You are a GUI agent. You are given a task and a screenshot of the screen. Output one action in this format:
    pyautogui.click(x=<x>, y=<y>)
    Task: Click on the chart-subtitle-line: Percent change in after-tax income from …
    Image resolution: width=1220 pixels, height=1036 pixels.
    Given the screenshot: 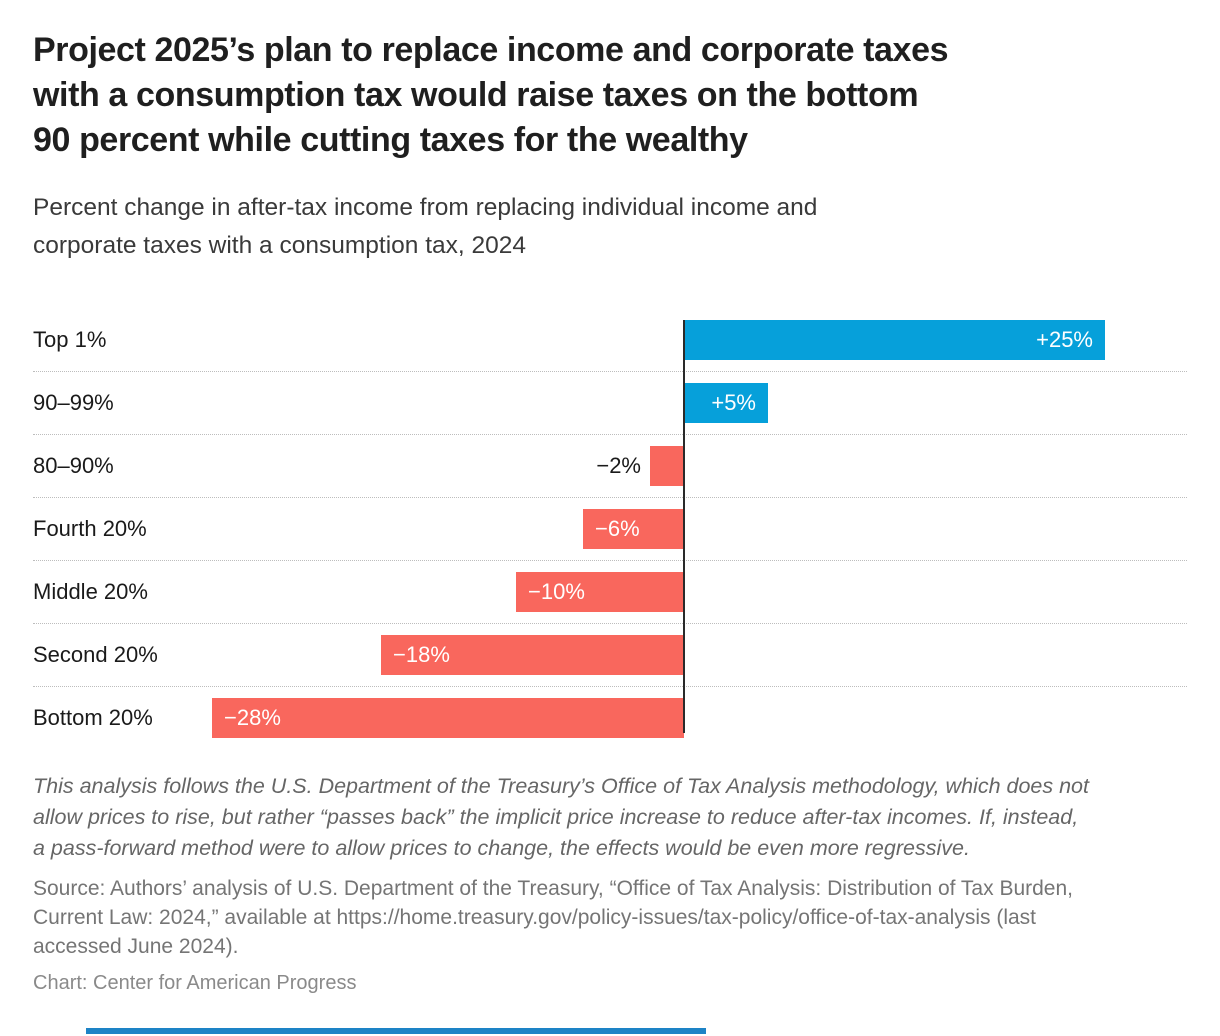 What is the action you would take?
    pyautogui.click(x=425, y=207)
    